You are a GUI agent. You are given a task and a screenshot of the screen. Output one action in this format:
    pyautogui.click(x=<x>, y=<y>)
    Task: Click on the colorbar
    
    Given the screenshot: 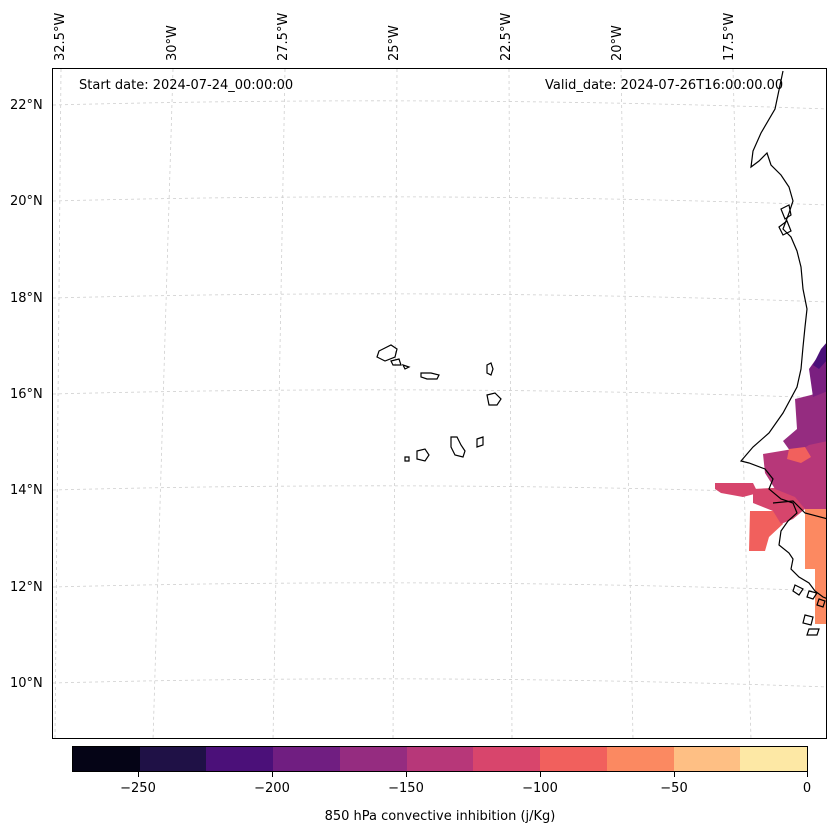 What is the action you would take?
    pyautogui.click(x=440, y=759)
    